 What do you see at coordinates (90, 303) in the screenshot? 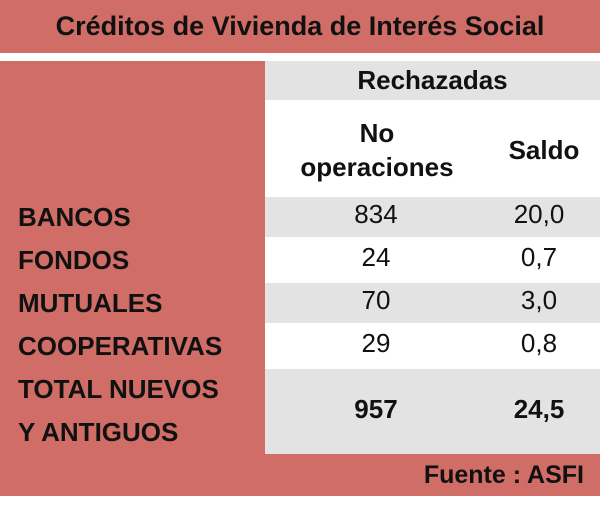
I see `row-label-mutuales: MUTUALES` at bounding box center [90, 303].